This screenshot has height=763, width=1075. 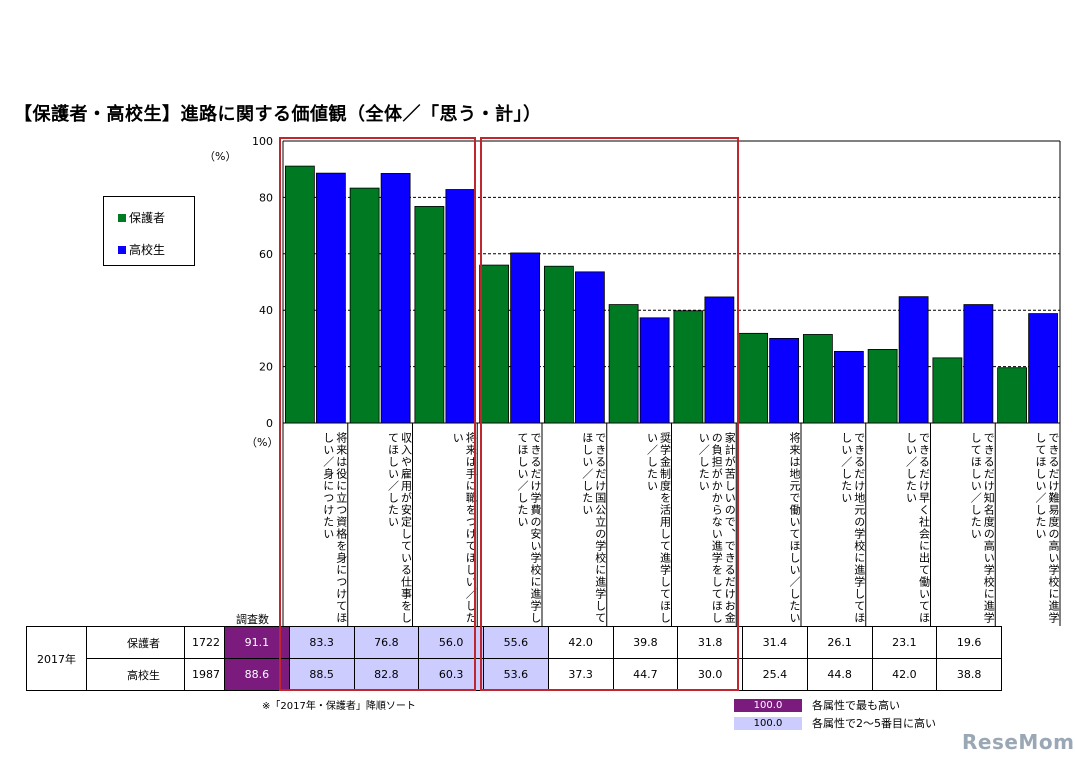 I want to click on sample-size-cell: 1987, so click(x=204, y=674).